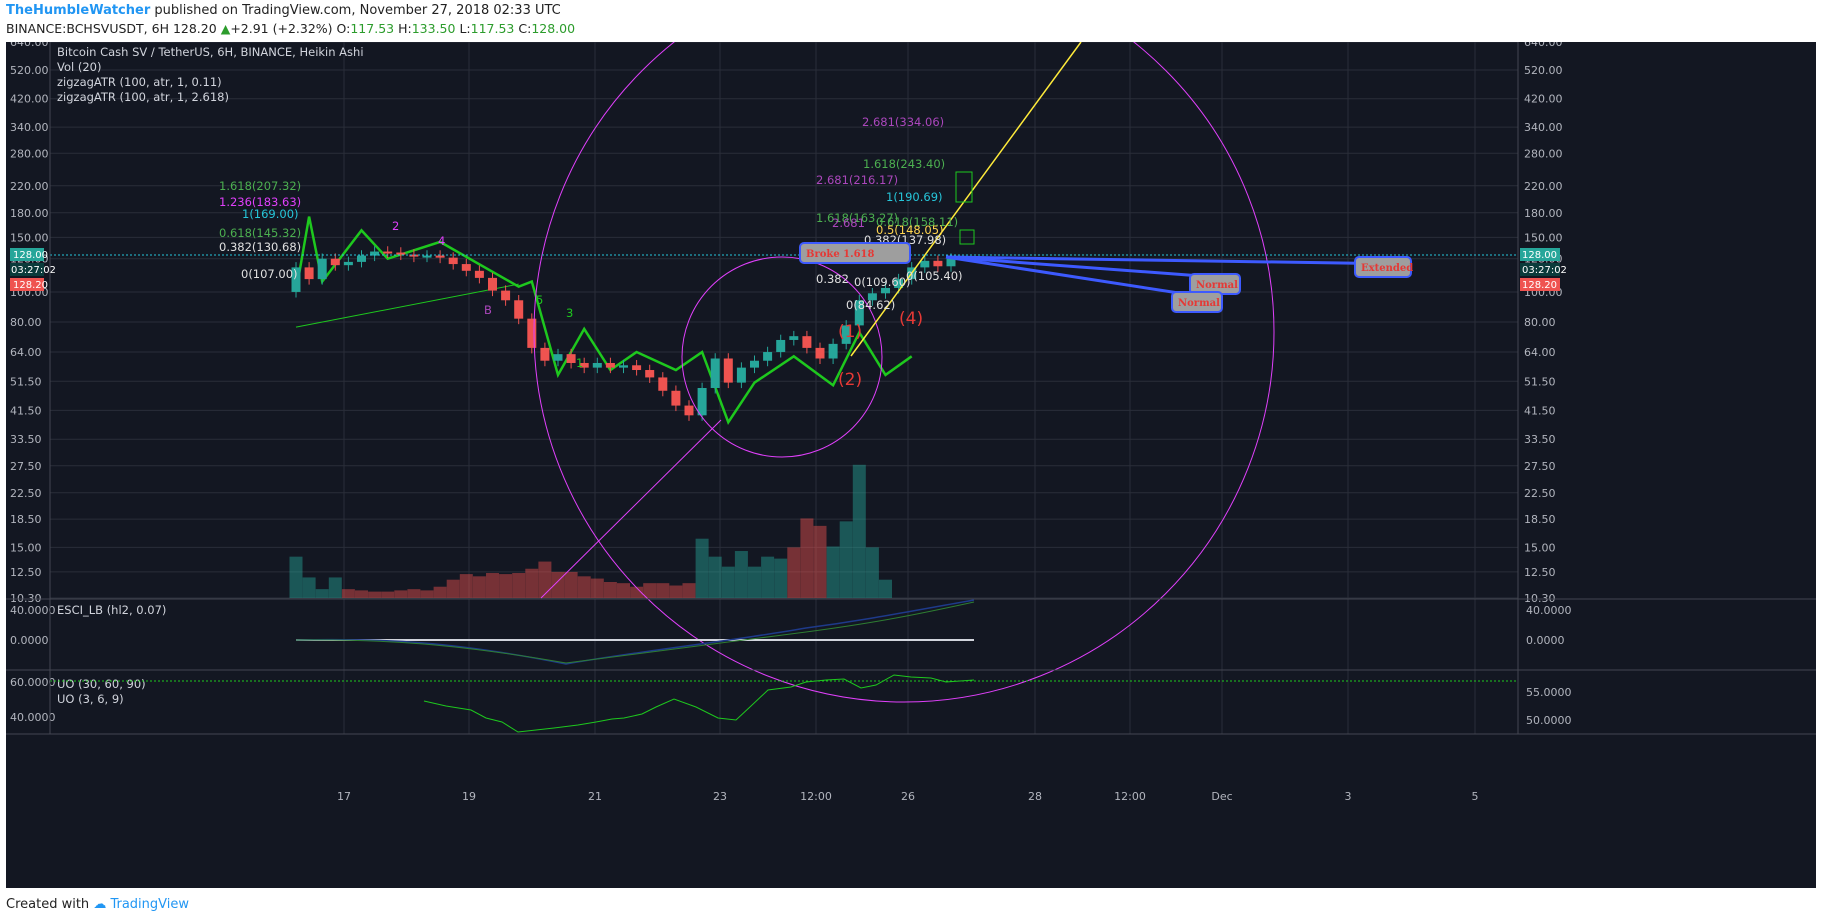 Image resolution: width=1828 pixels, height=922 pixels. Describe the element at coordinates (395, 226) in the screenshot. I see `annotation-label: 2` at that location.